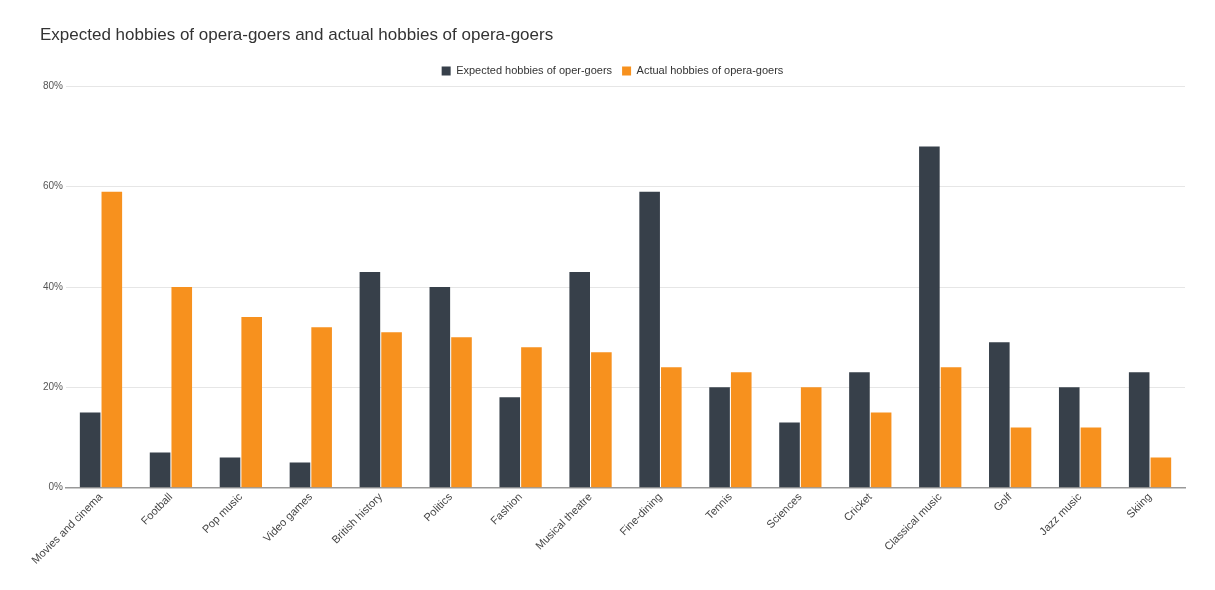 The width and height of the screenshot is (1215, 590). What do you see at coordinates (710, 69) in the screenshot?
I see `legend-label: Actual hobbies of opera-goers` at bounding box center [710, 69].